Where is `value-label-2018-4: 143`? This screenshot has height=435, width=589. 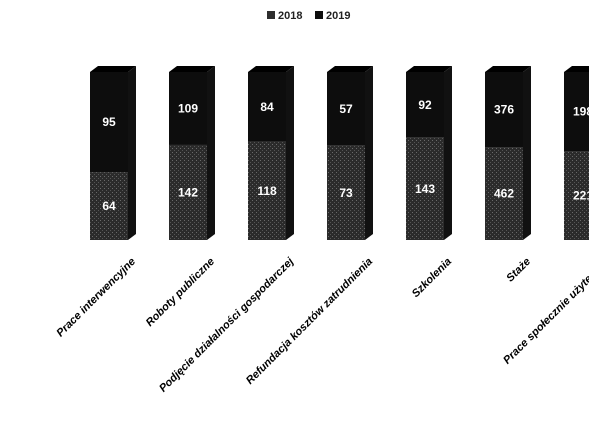
value-label-2018-4: 143 is located at coordinates (425, 189).